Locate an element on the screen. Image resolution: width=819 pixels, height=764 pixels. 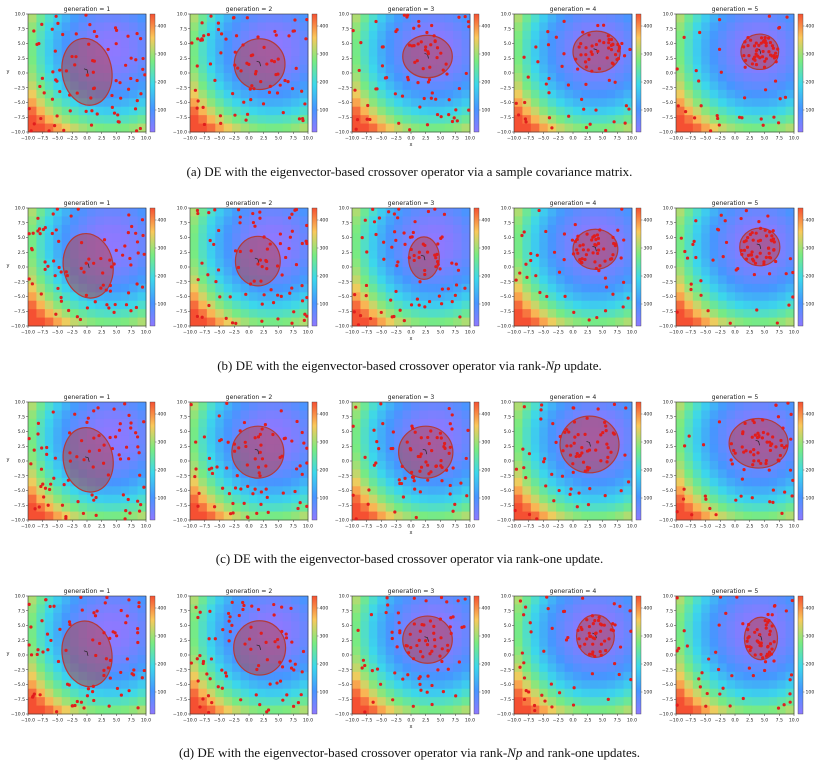
colorbar-tick-label: 300 is located at coordinates (810, 249).